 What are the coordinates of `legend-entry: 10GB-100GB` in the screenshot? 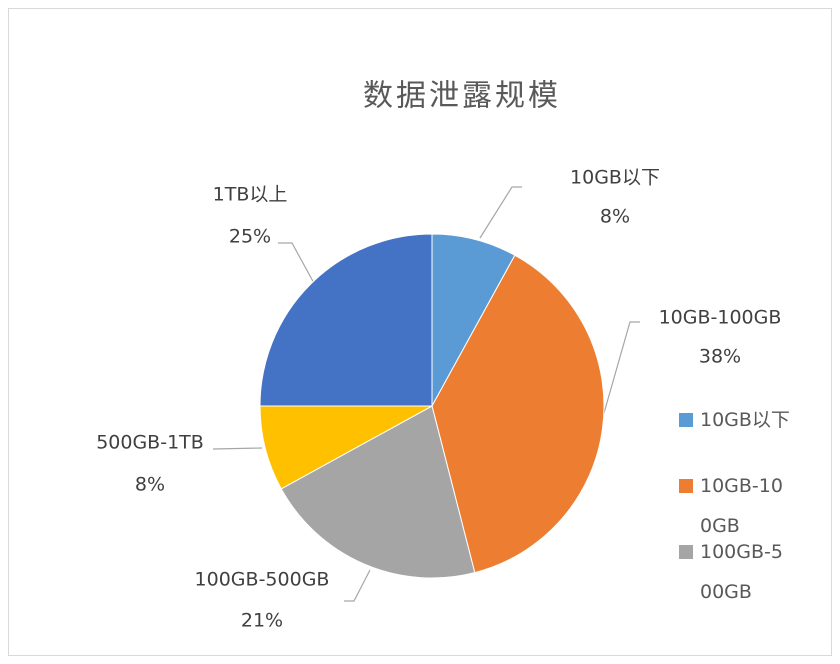 It's located at (734, 506).